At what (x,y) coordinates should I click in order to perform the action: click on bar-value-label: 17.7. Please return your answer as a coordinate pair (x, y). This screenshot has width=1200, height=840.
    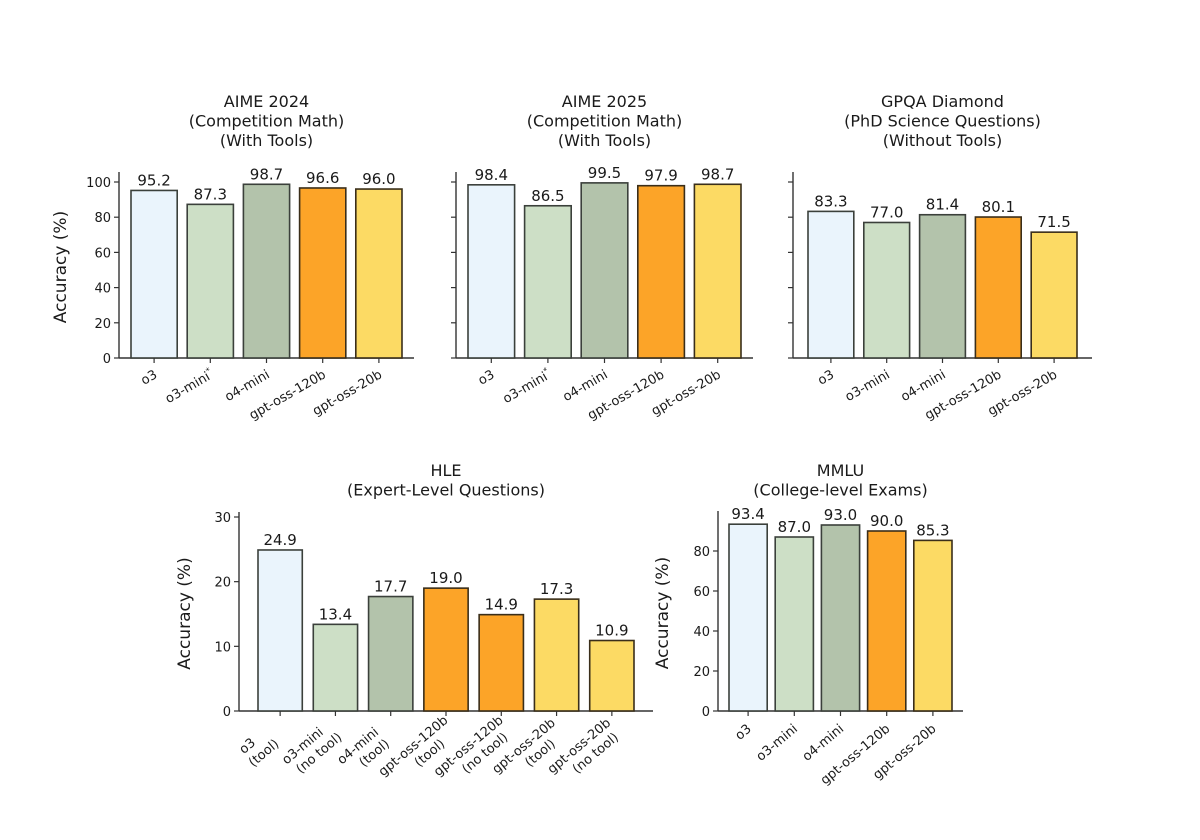
    Looking at the image, I should click on (390, 587).